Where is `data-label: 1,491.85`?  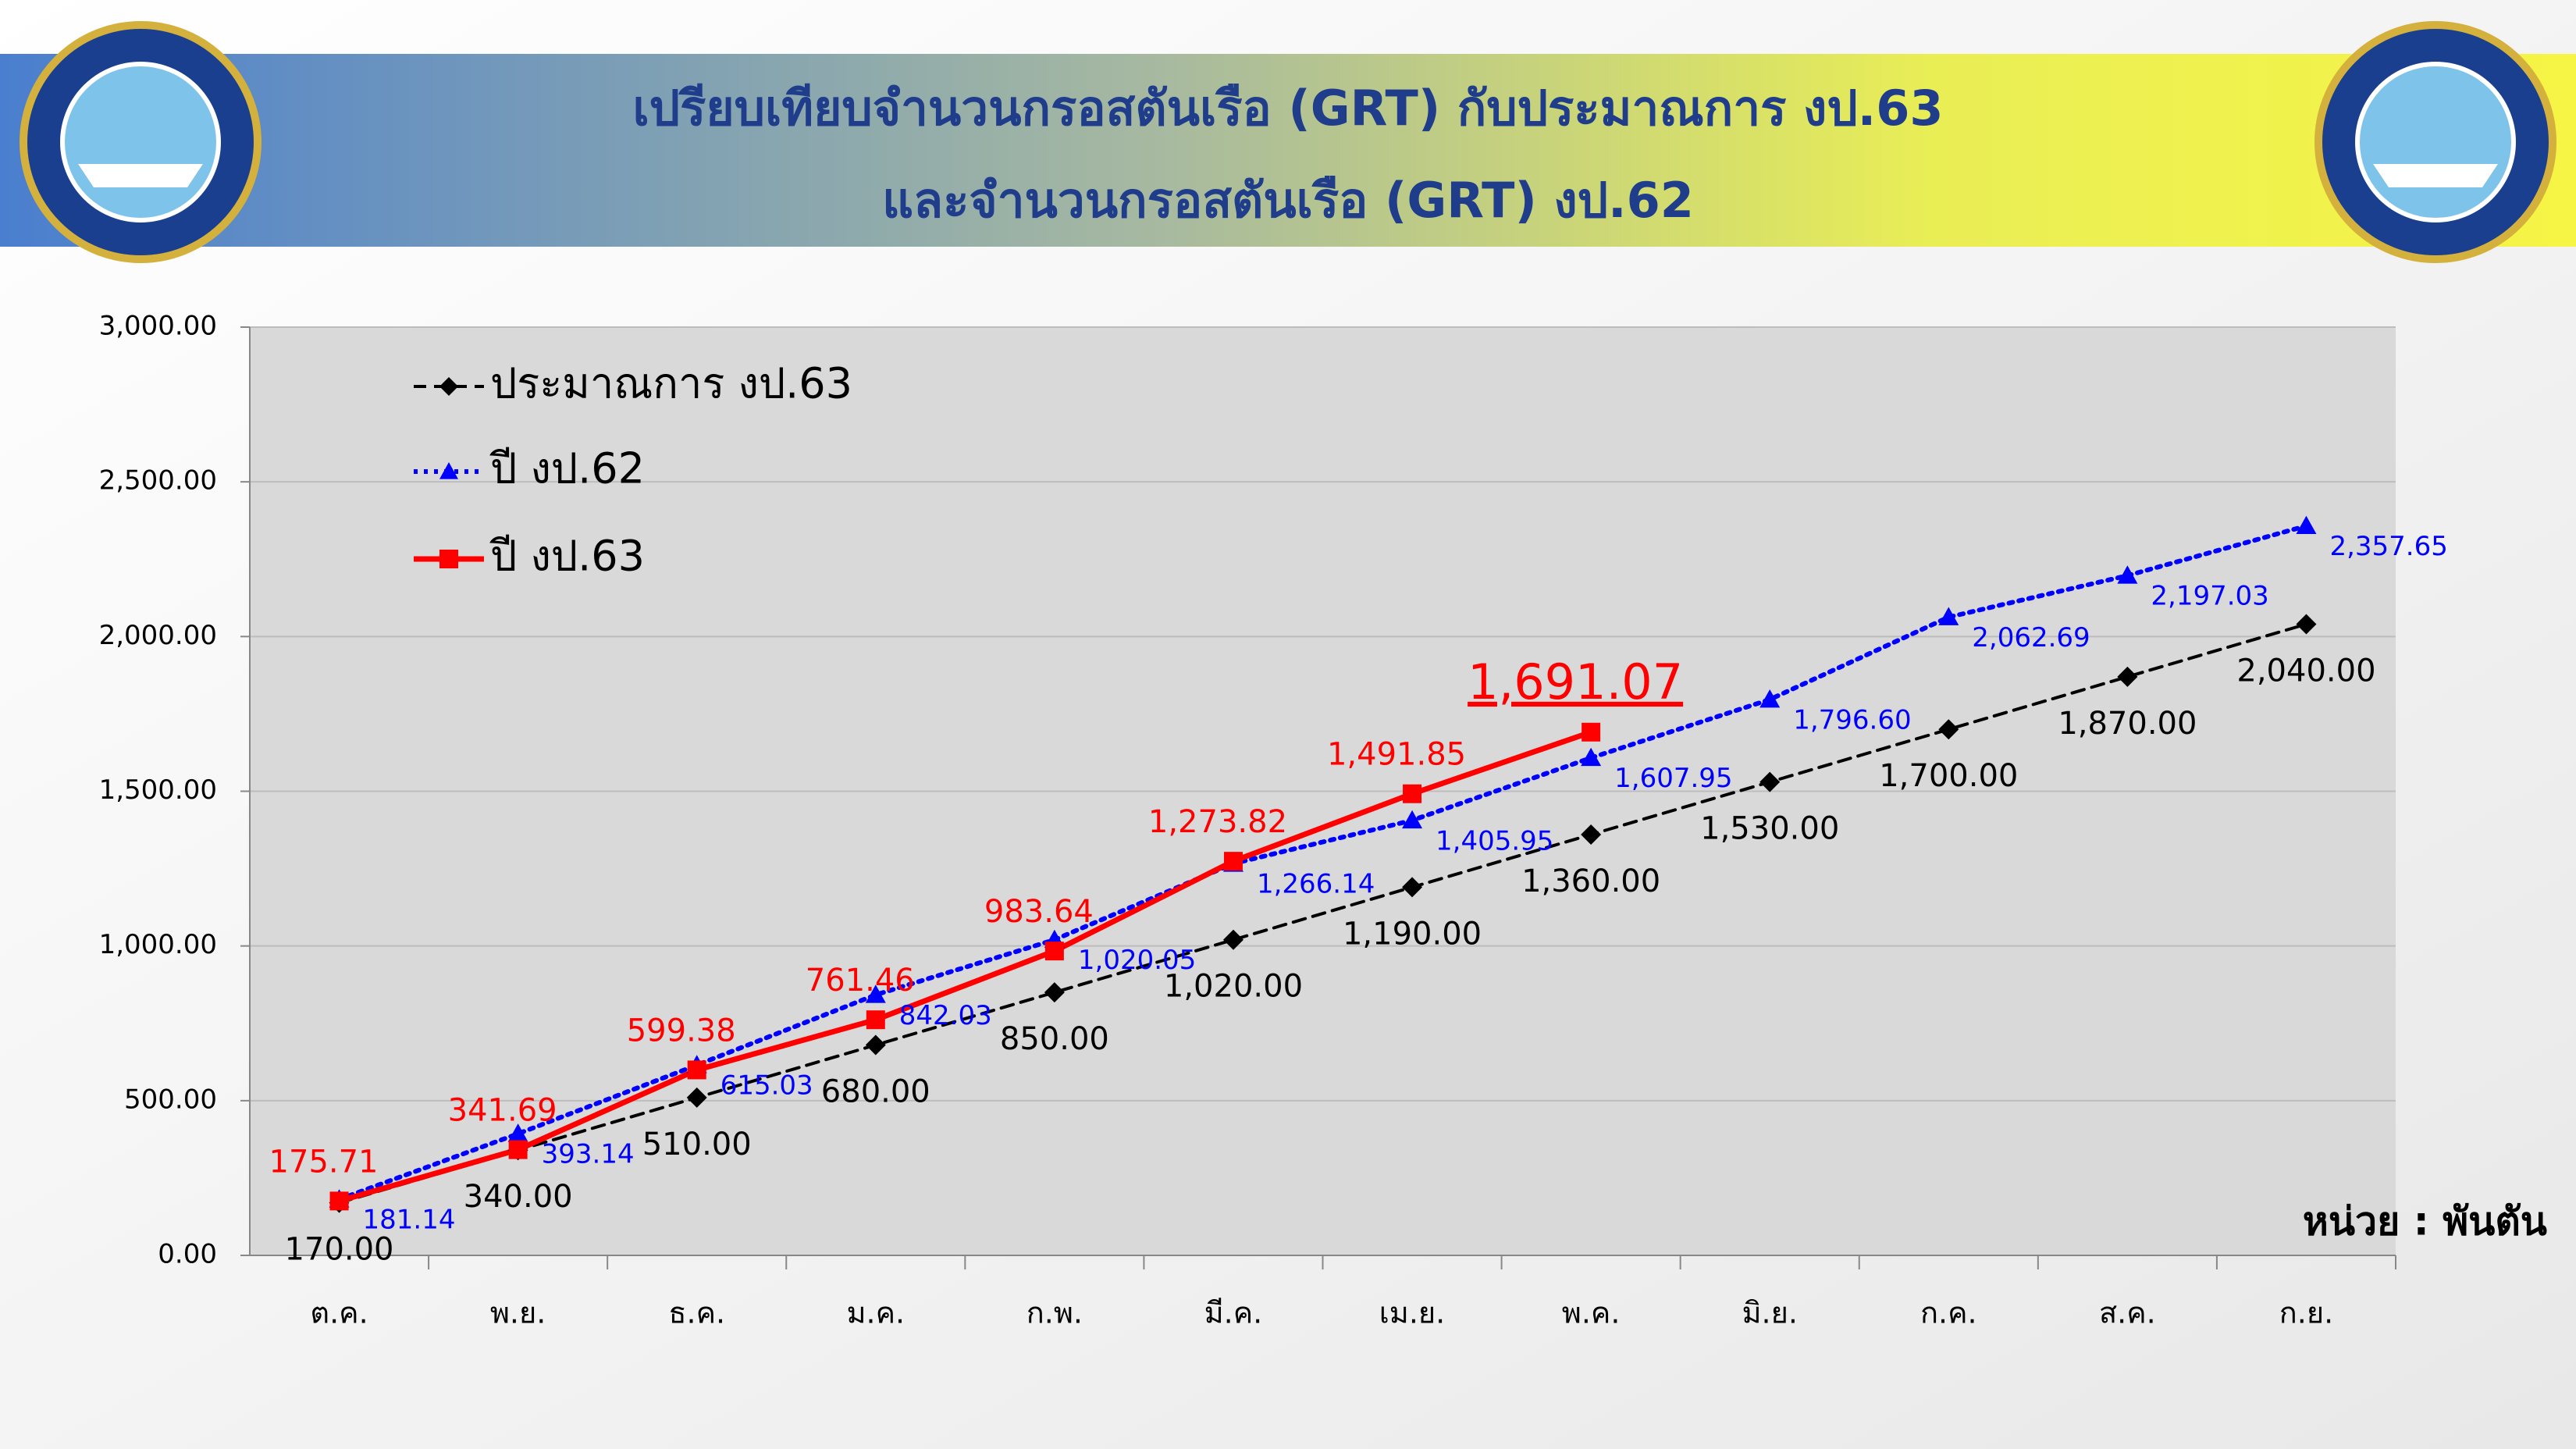 data-label: 1,491.85 is located at coordinates (1396, 755).